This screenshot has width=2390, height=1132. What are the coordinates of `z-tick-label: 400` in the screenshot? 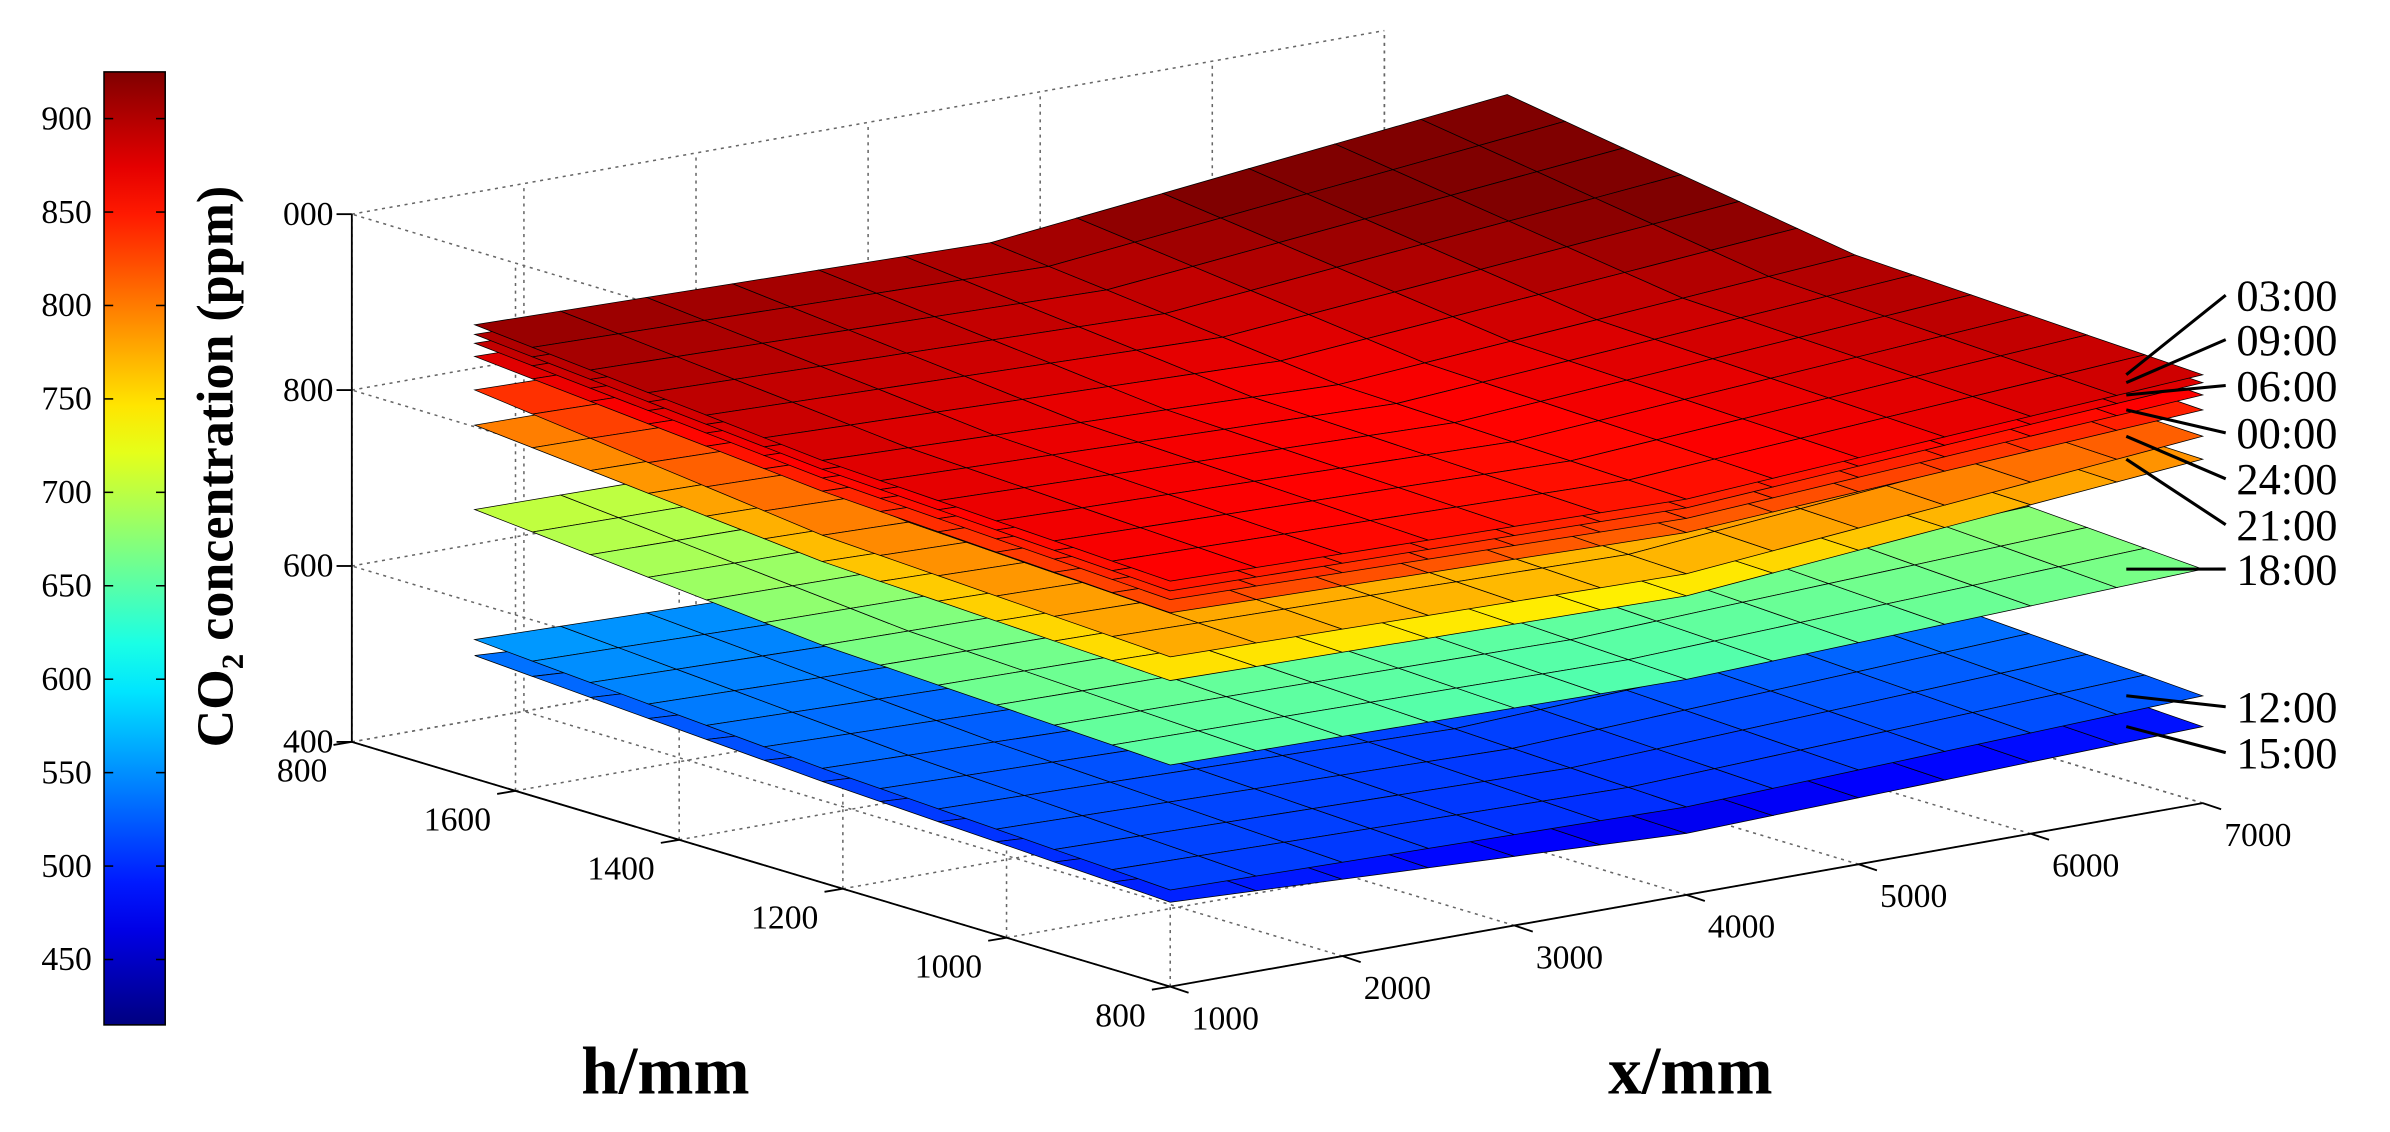 It's located at (308, 742).